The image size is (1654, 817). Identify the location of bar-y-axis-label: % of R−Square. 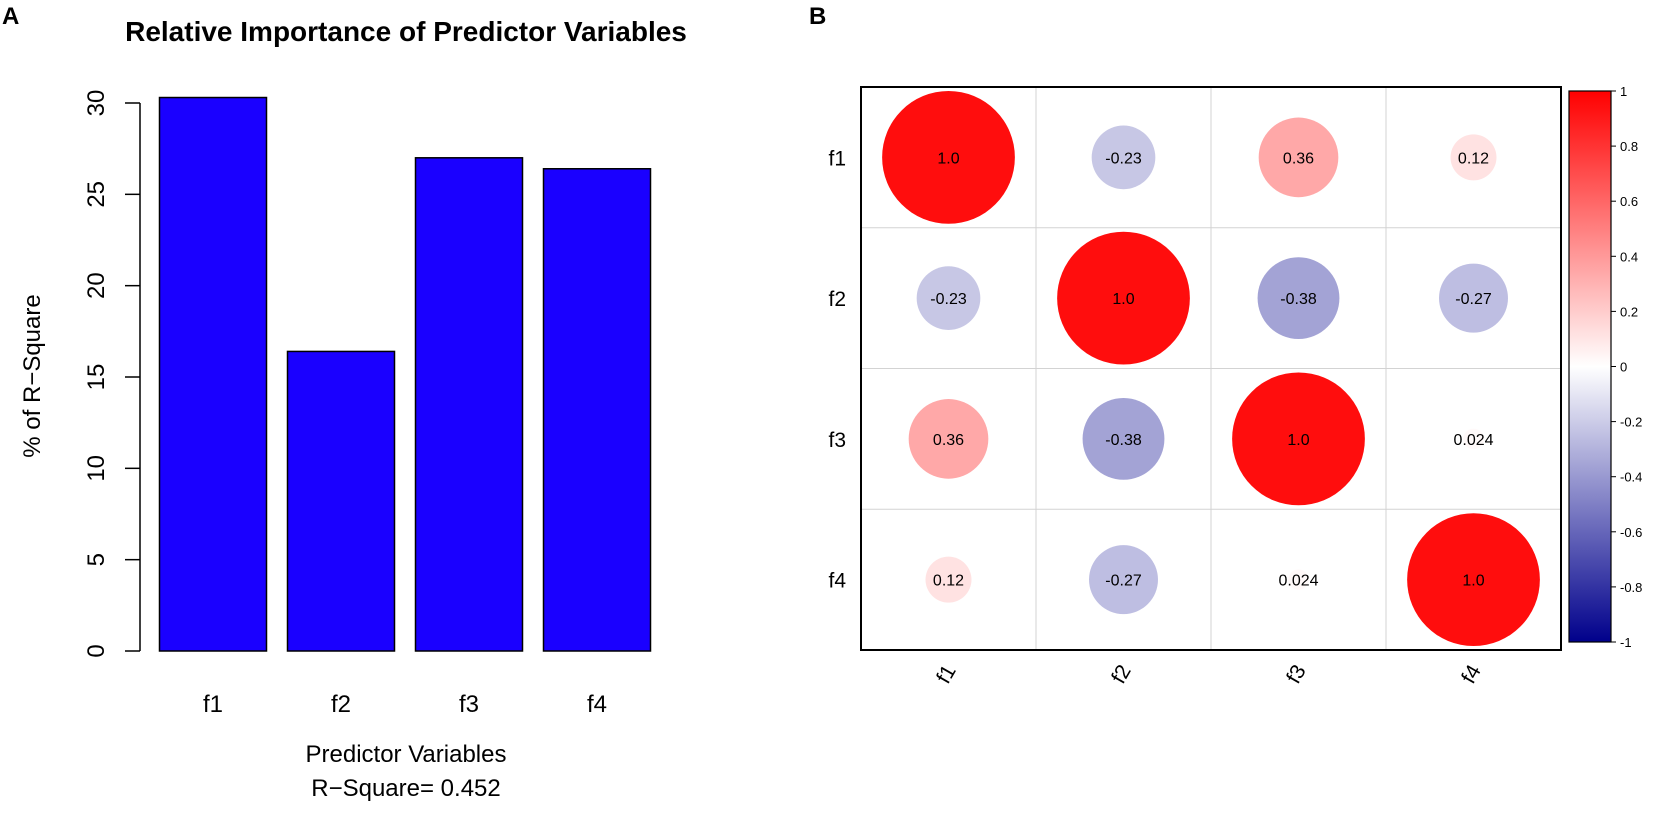
(32, 375).